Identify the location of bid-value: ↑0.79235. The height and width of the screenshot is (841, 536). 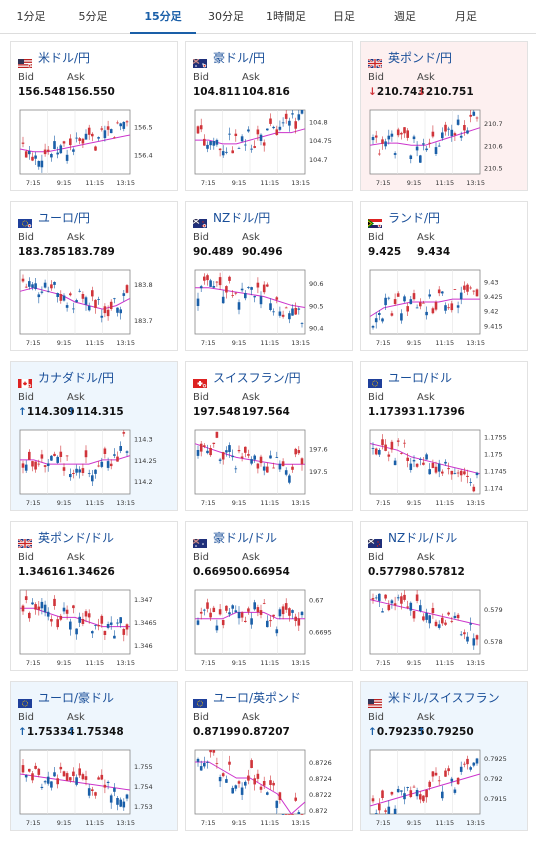
(396, 732).